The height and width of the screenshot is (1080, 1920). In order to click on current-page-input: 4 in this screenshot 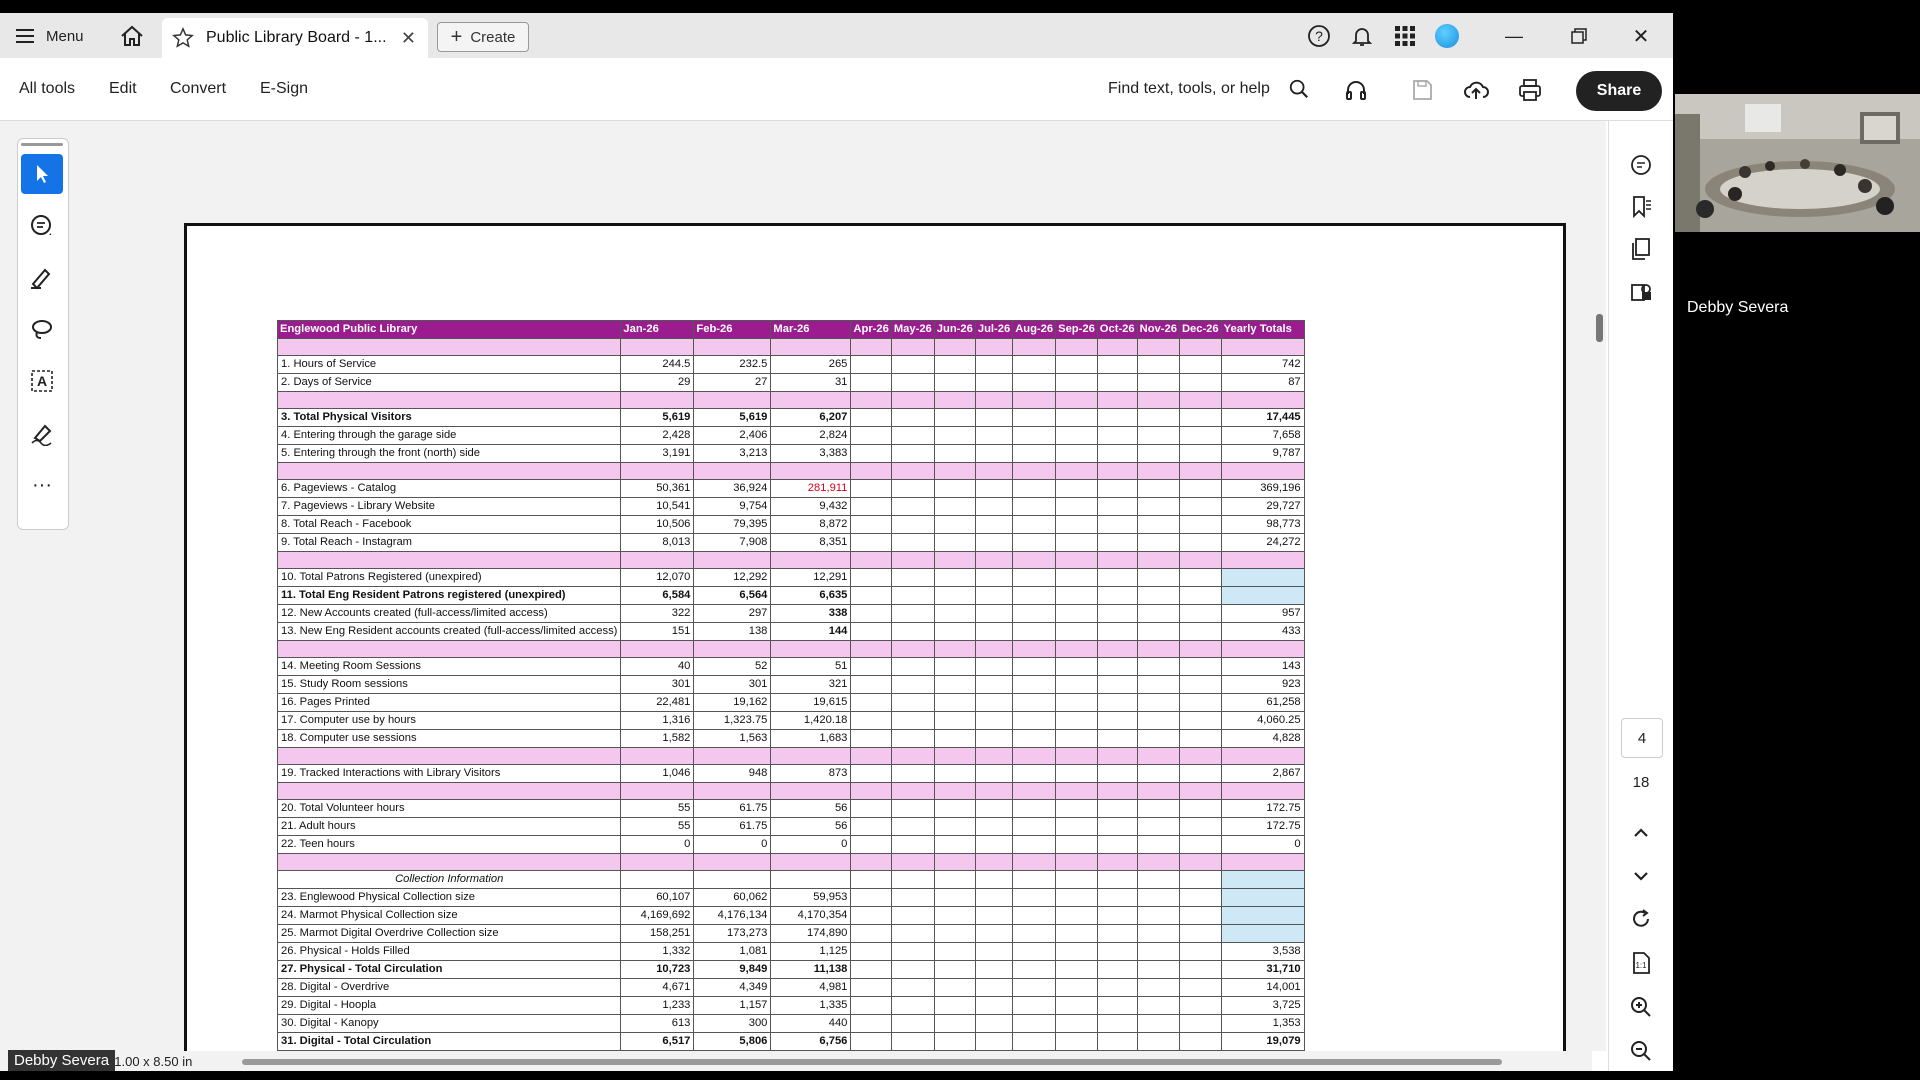, I will do `click(1642, 738)`.